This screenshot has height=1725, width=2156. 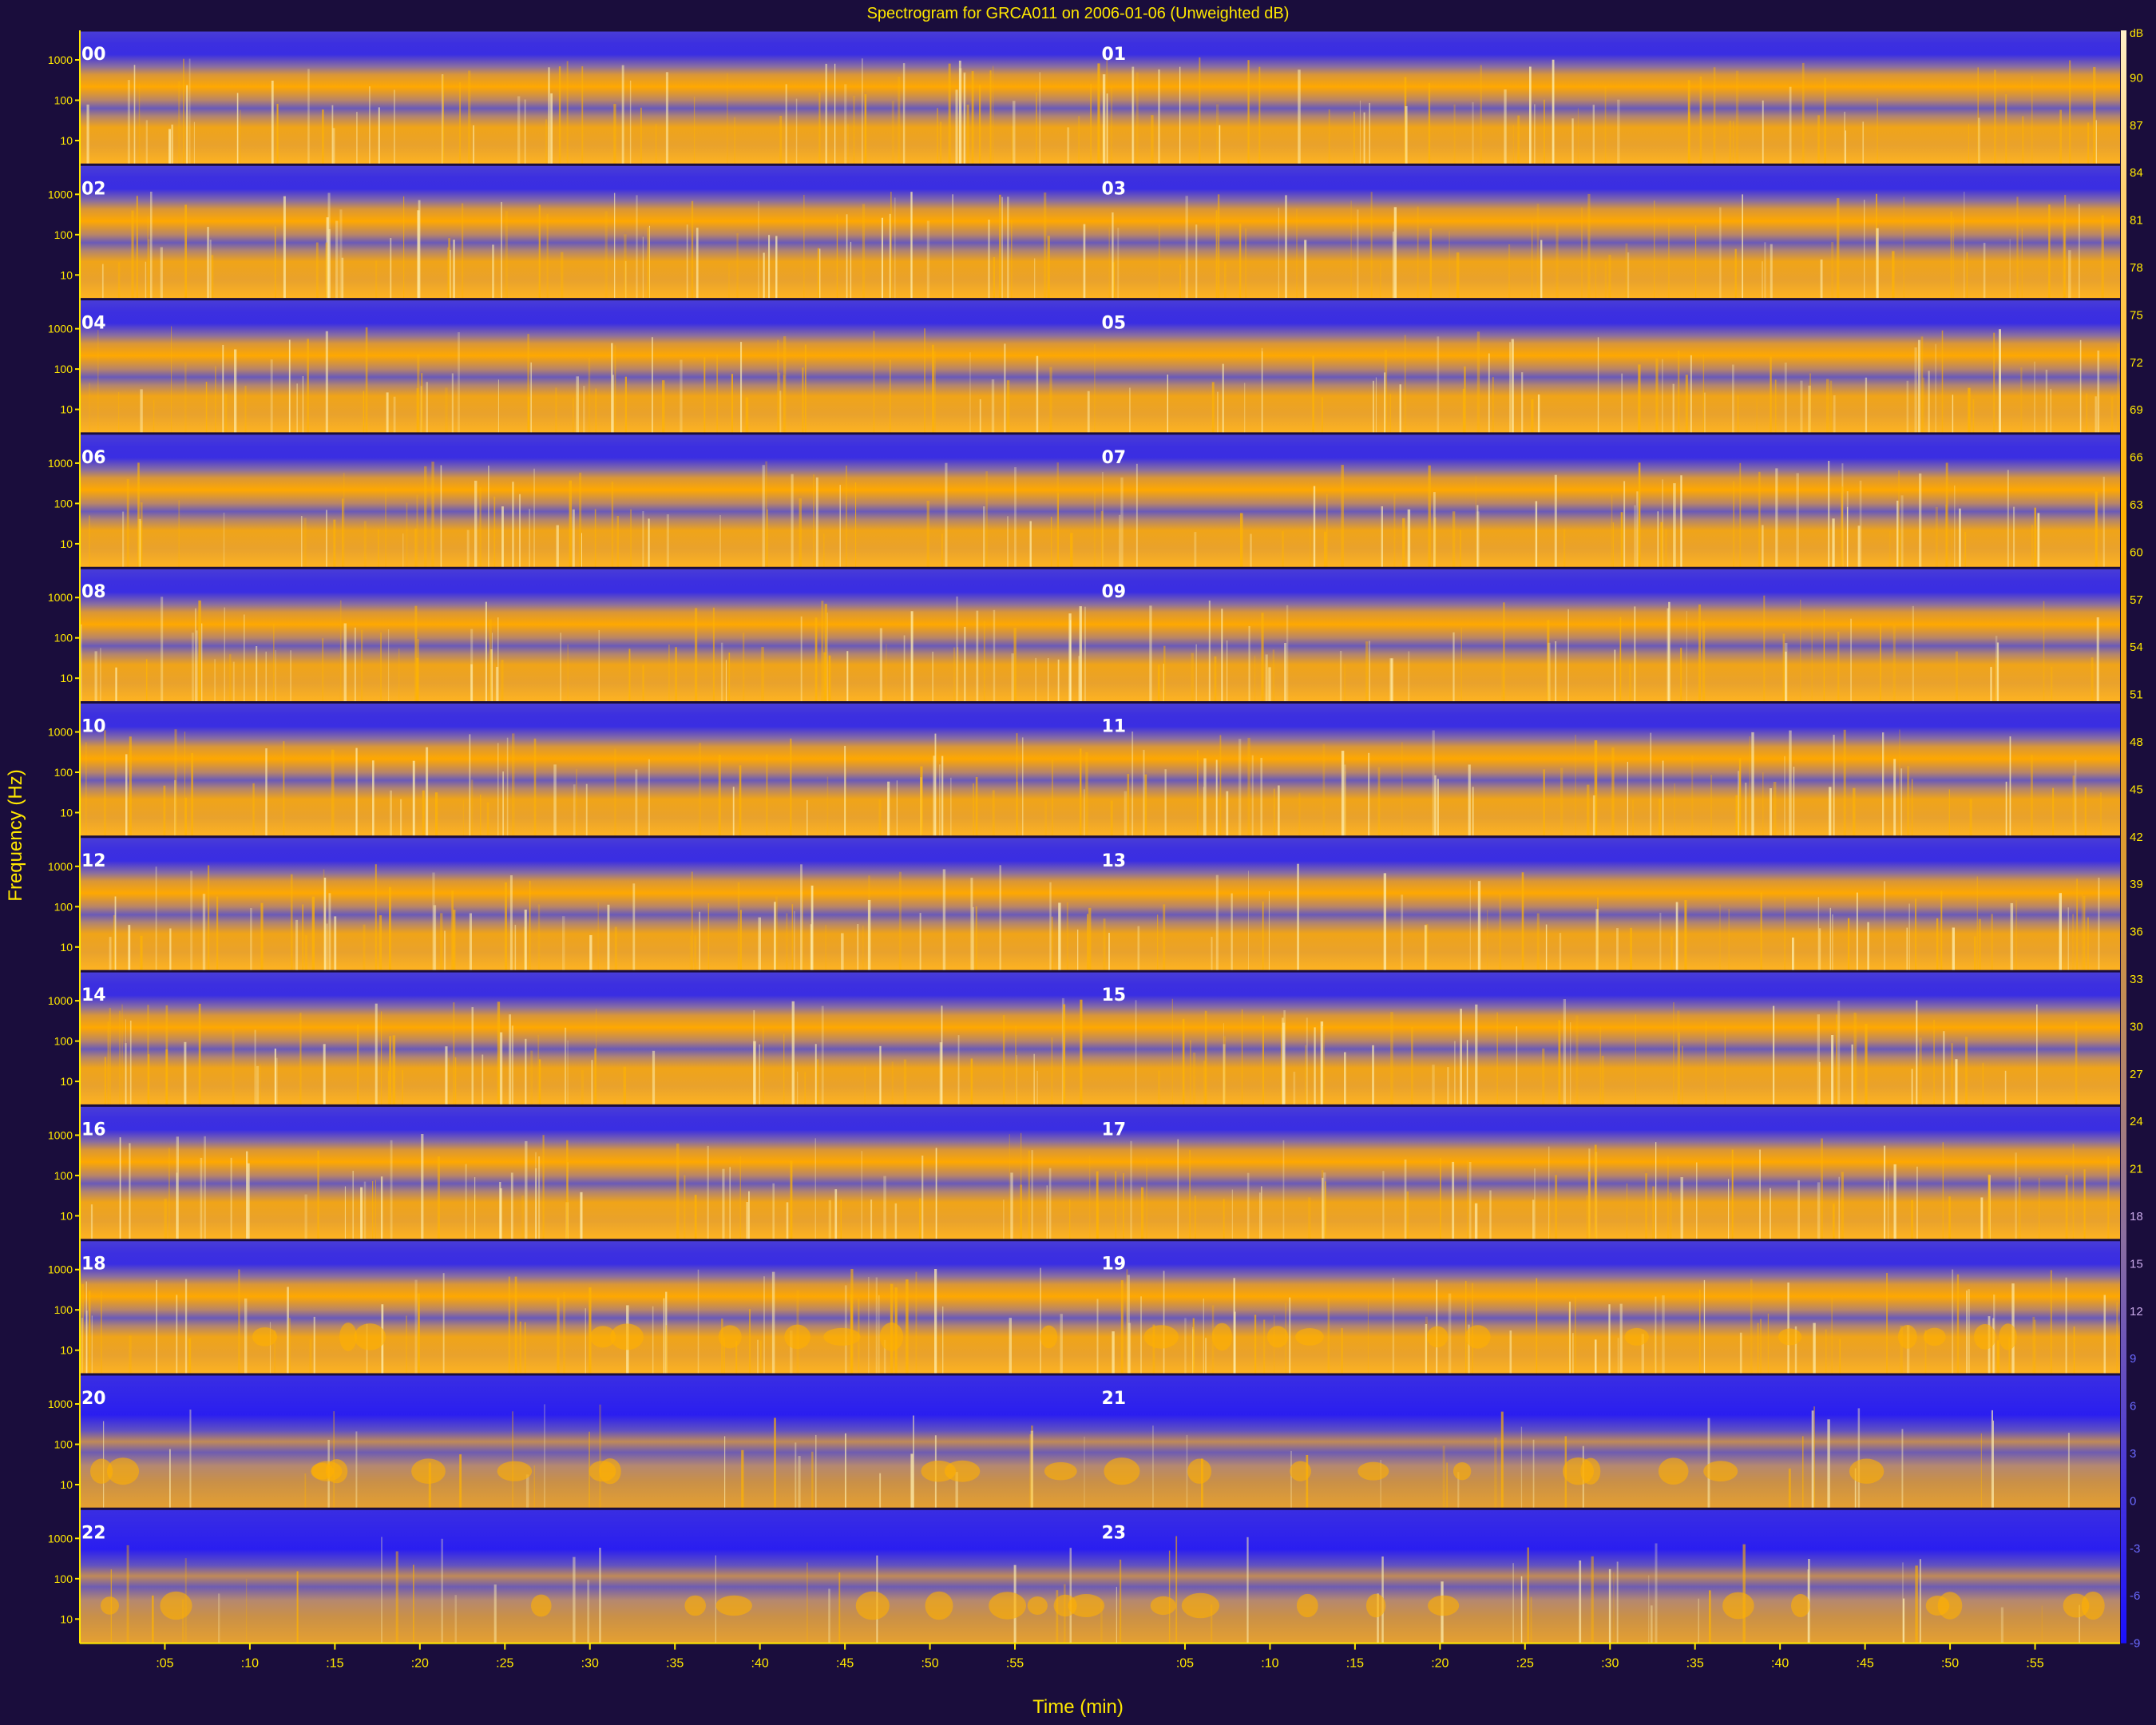 I want to click on spectrogram-row: 06 07, so click(x=1100, y=501).